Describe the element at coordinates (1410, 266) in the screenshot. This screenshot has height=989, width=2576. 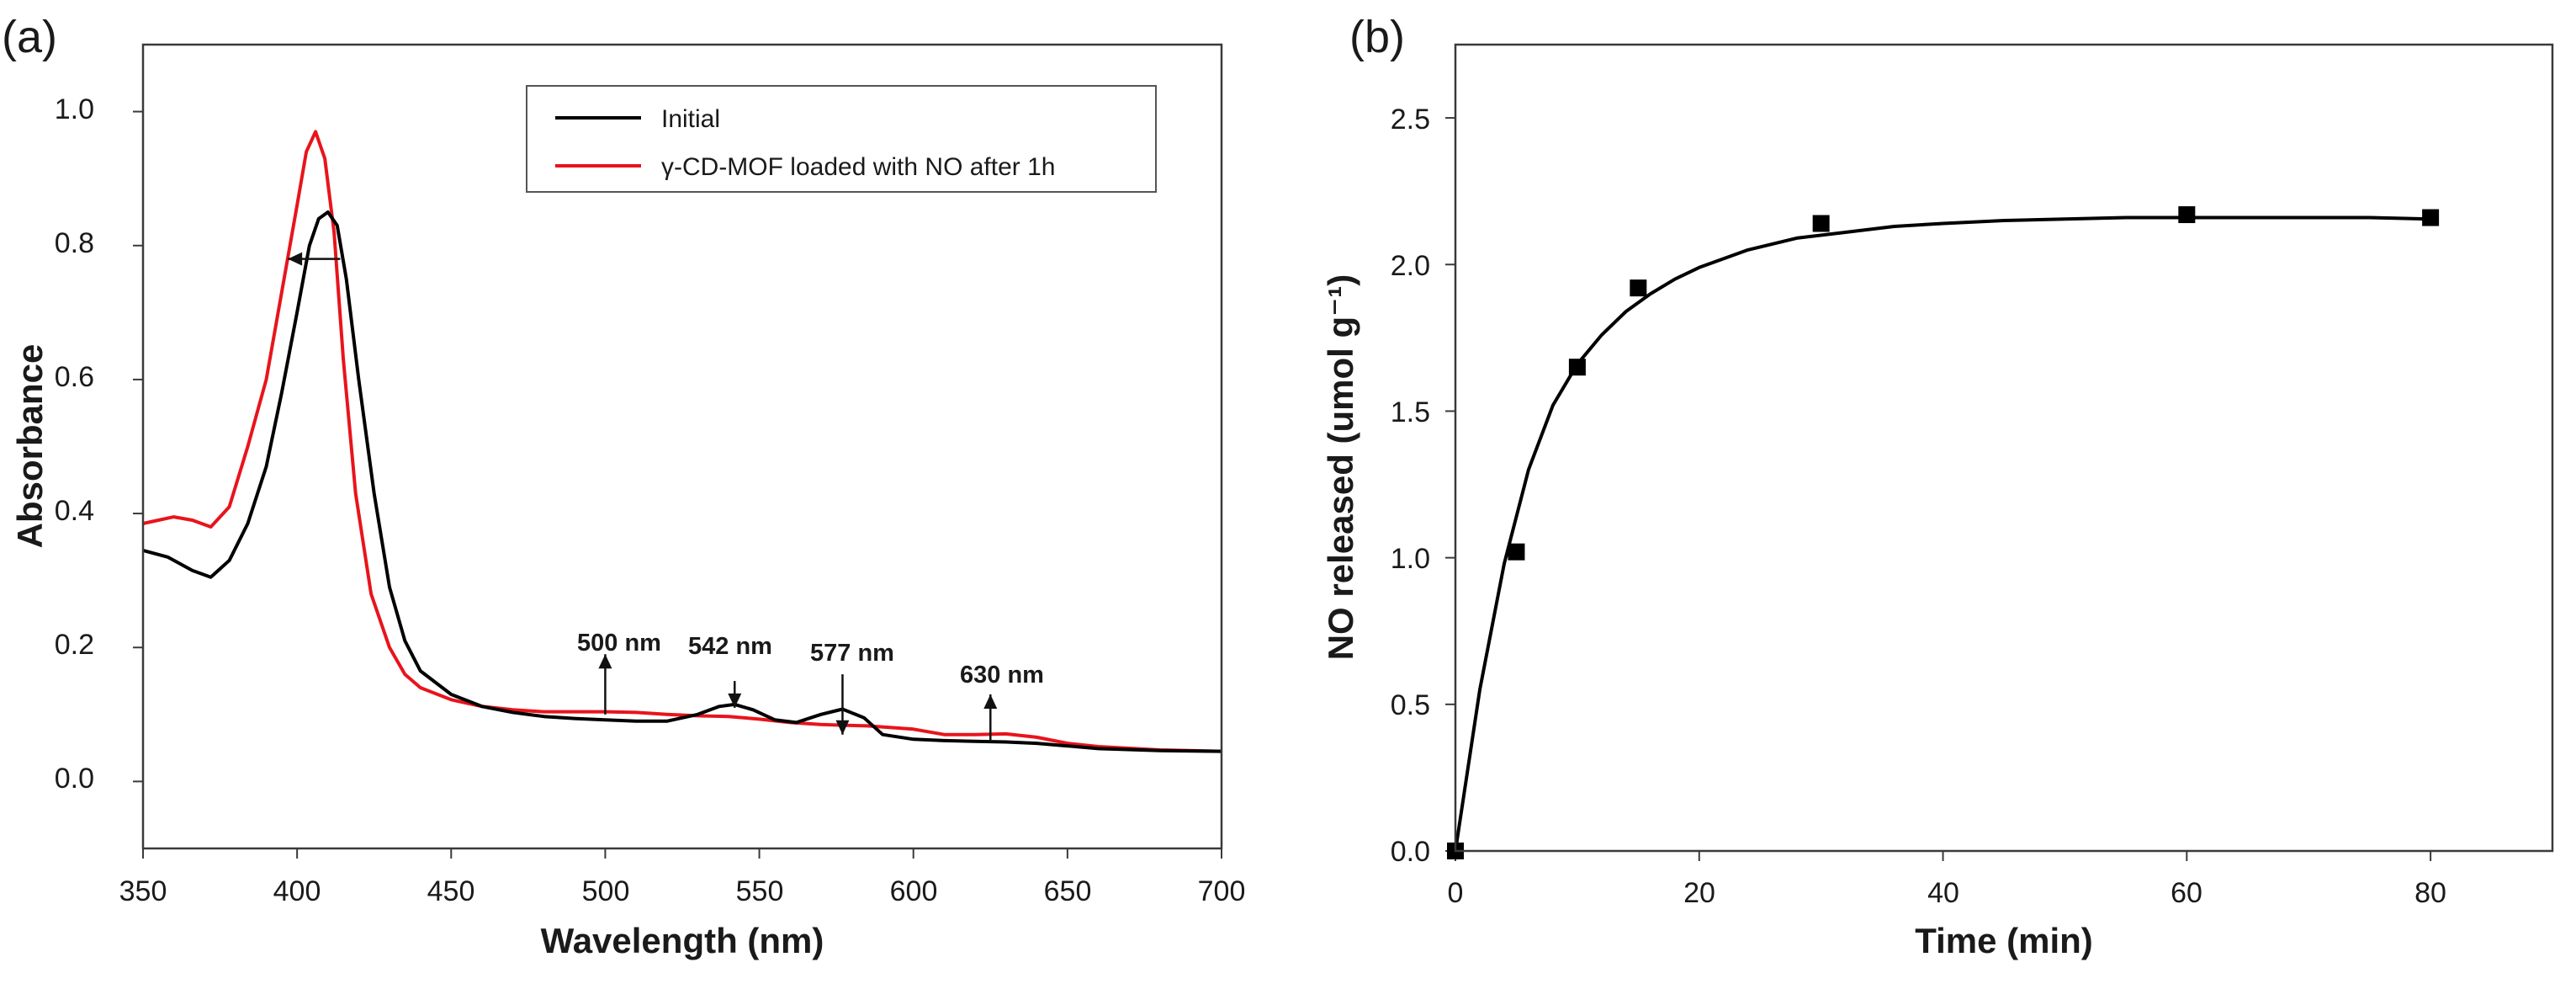
I see `b-ytick-label: 2.0` at that location.